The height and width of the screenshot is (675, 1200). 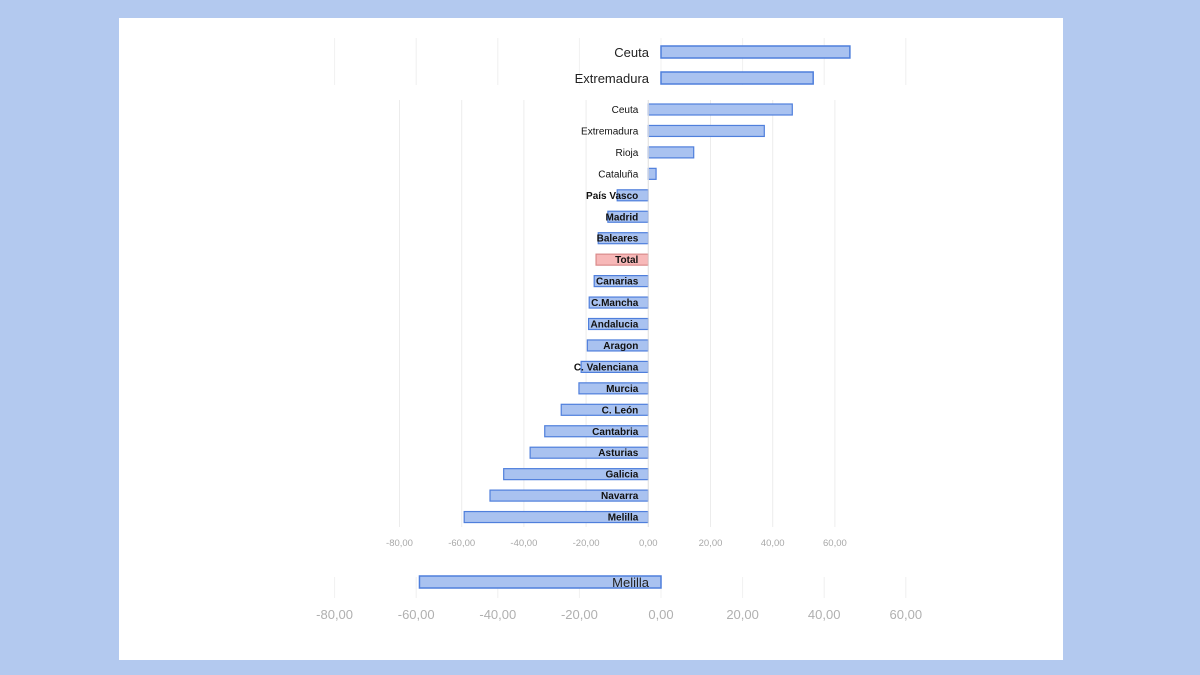 I want to click on bar-cataluña, so click(x=652, y=173).